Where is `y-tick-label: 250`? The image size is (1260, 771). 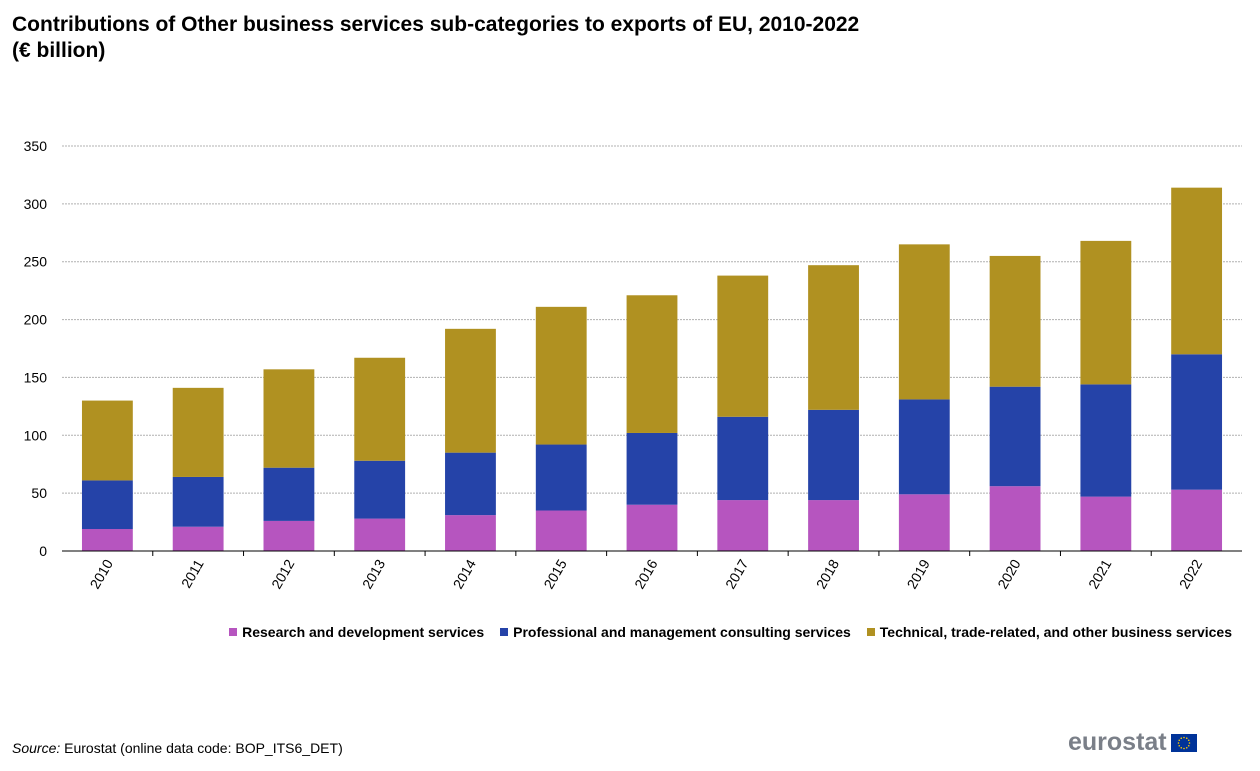 y-tick-label: 250 is located at coordinates (36, 262).